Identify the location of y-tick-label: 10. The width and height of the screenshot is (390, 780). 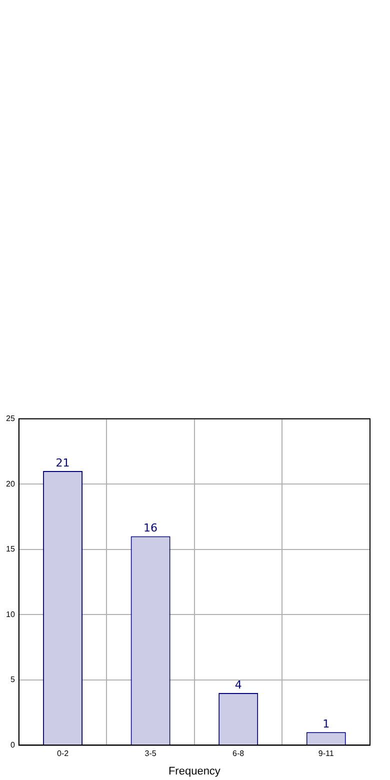
(11, 614).